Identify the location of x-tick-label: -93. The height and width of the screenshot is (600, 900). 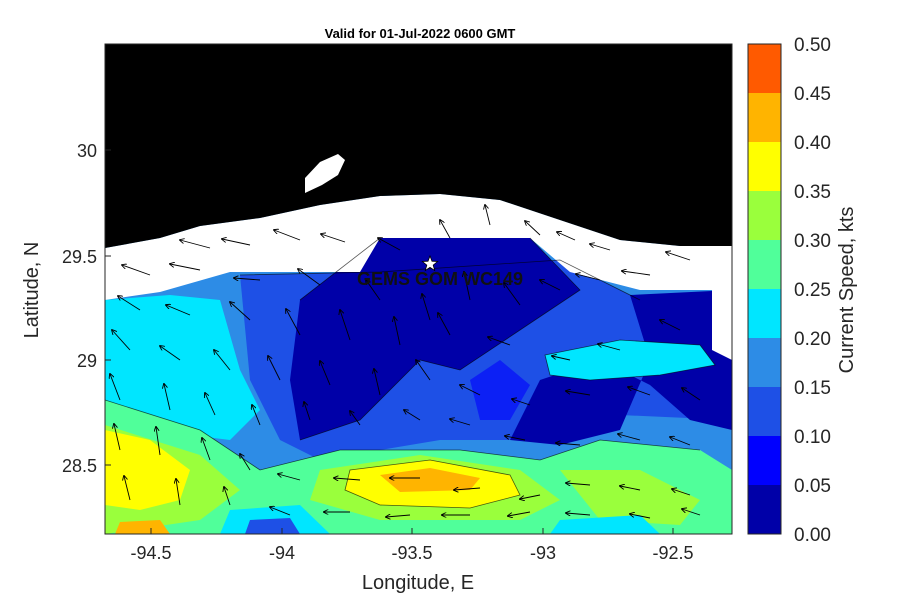
(543, 553).